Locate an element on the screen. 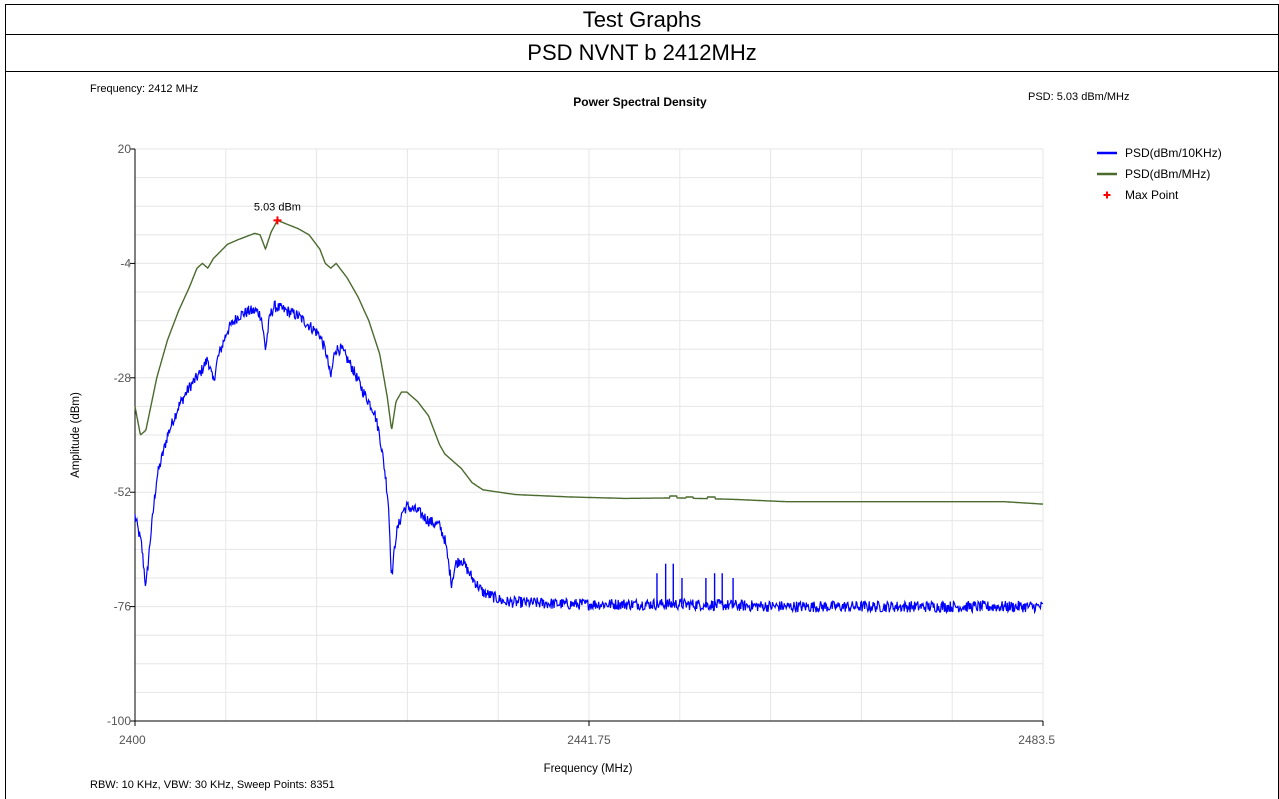 The width and height of the screenshot is (1279, 799). legend: PSD(dBm/10KHz) PSD(dBm/MHz) Max Point is located at coordinates (1159, 174).